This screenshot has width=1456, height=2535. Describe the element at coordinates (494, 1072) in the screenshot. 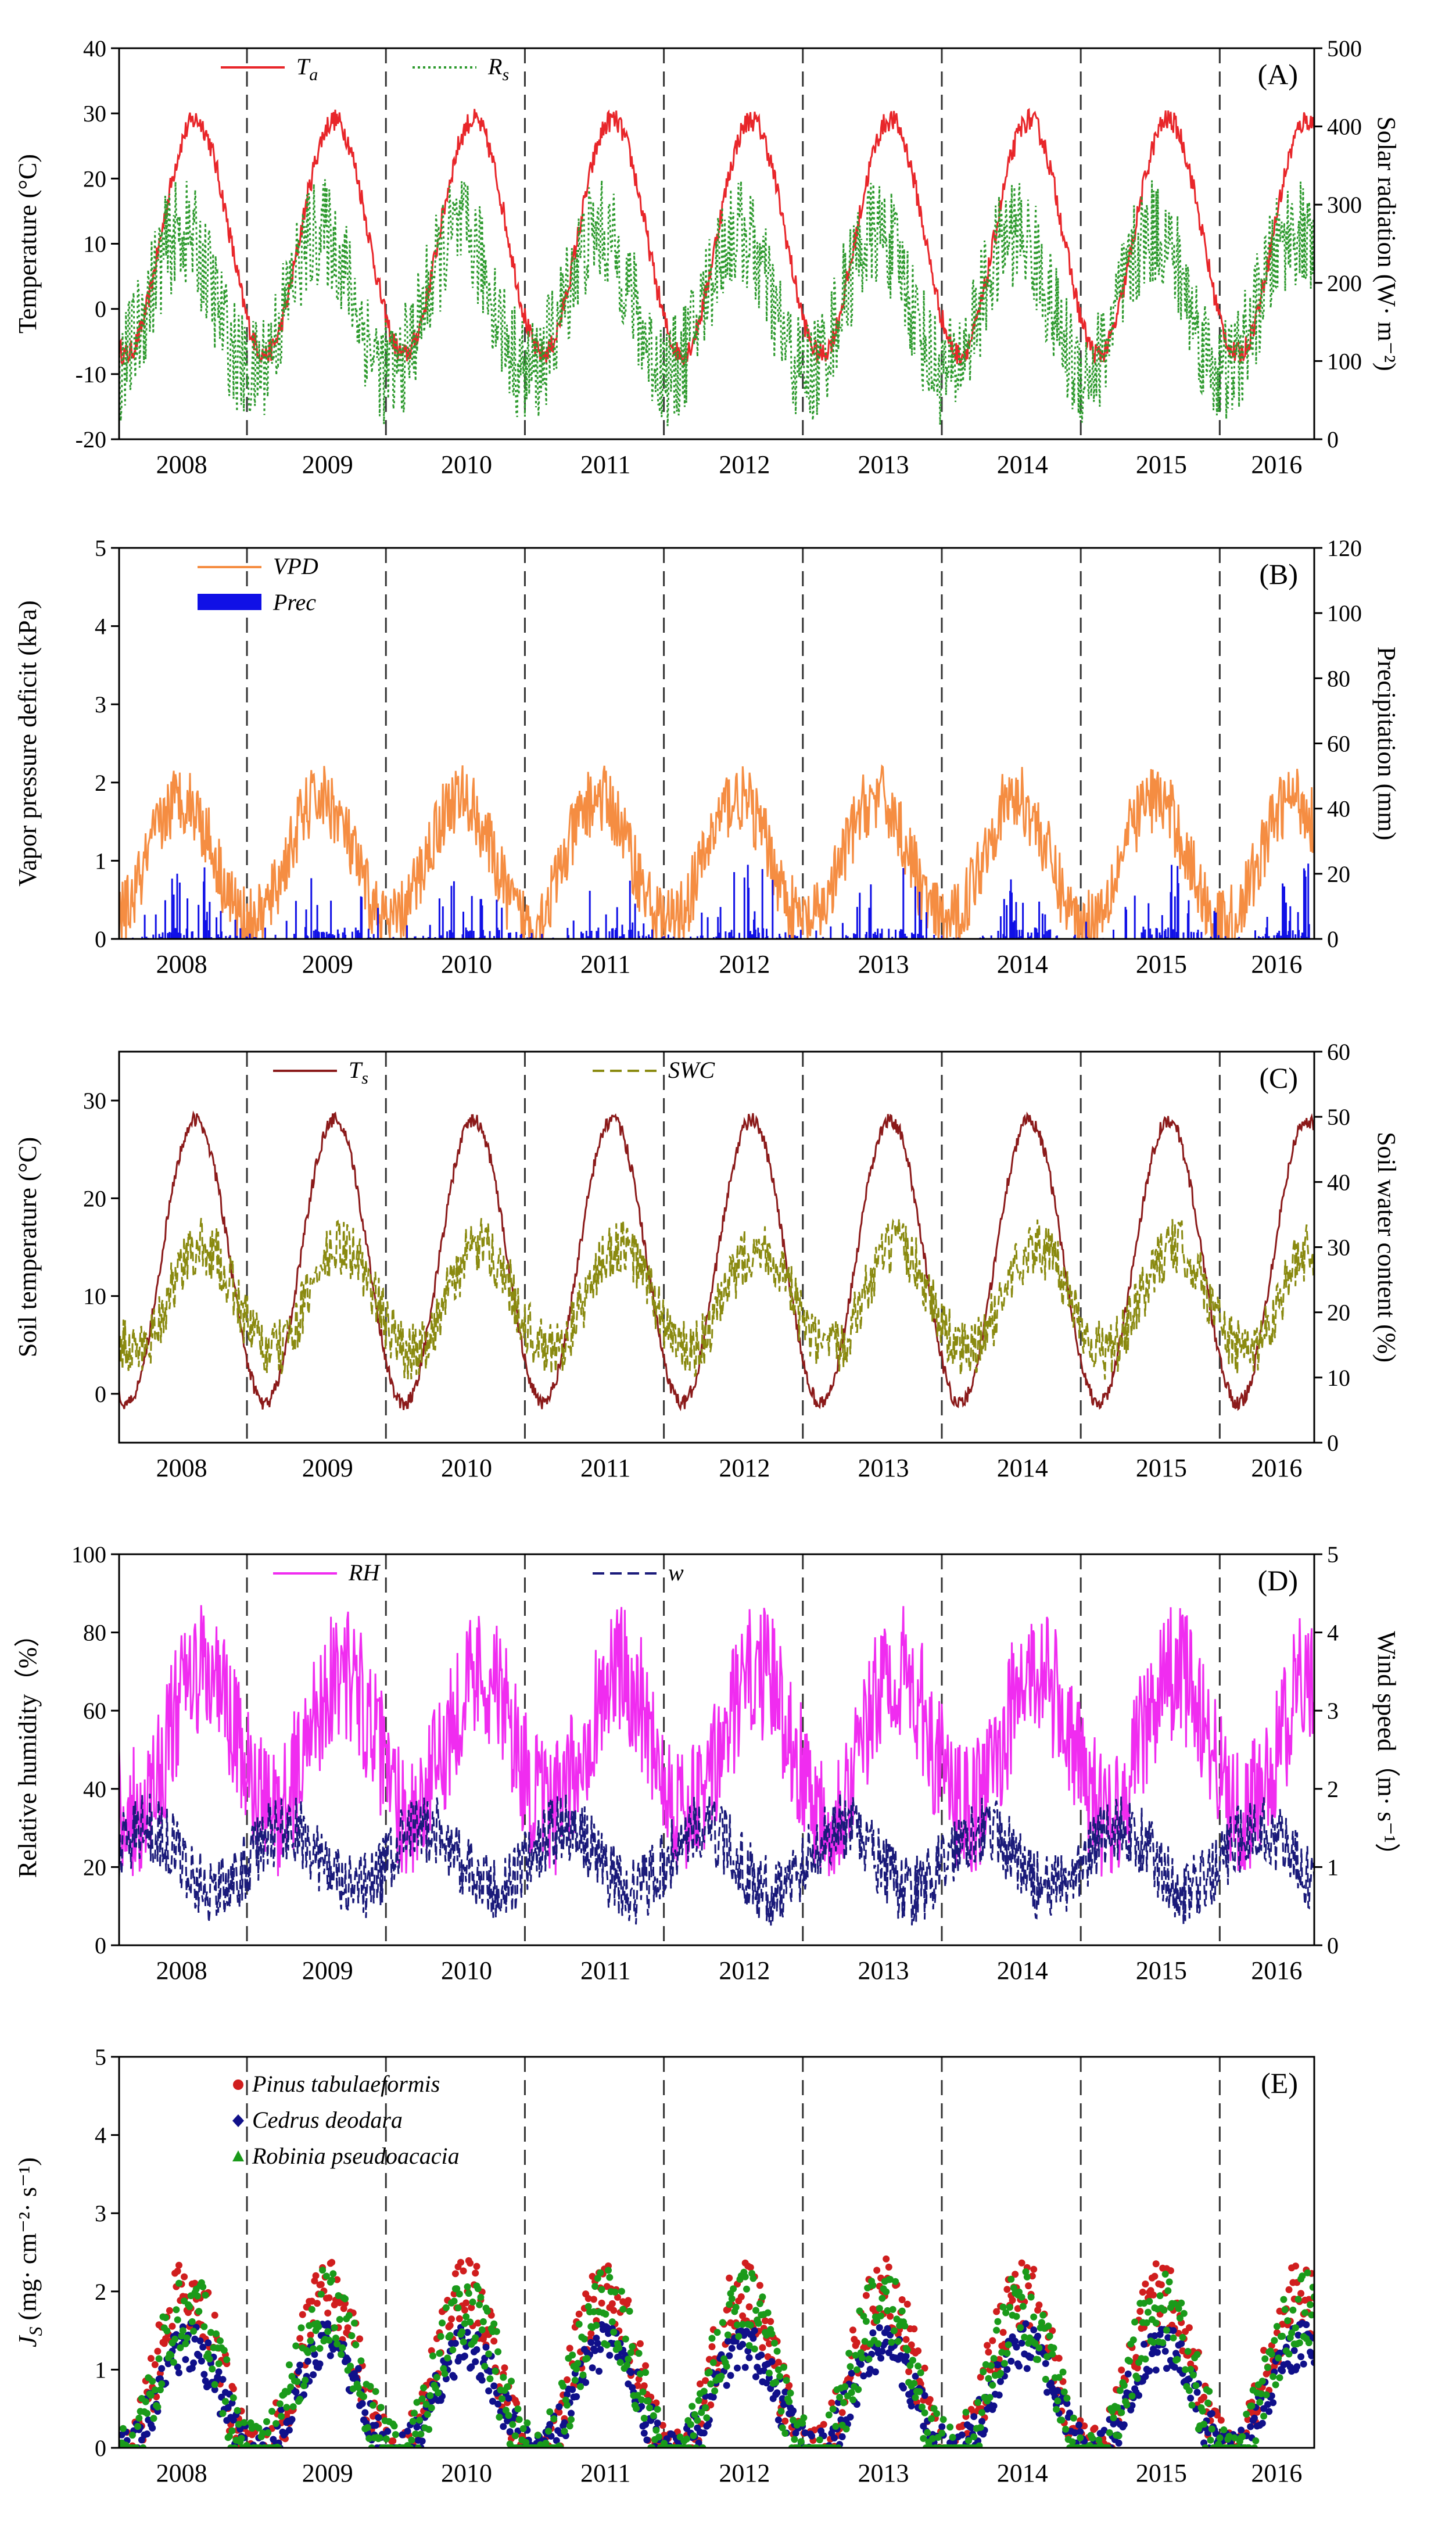

I see `legend: Ts SWC` at that location.